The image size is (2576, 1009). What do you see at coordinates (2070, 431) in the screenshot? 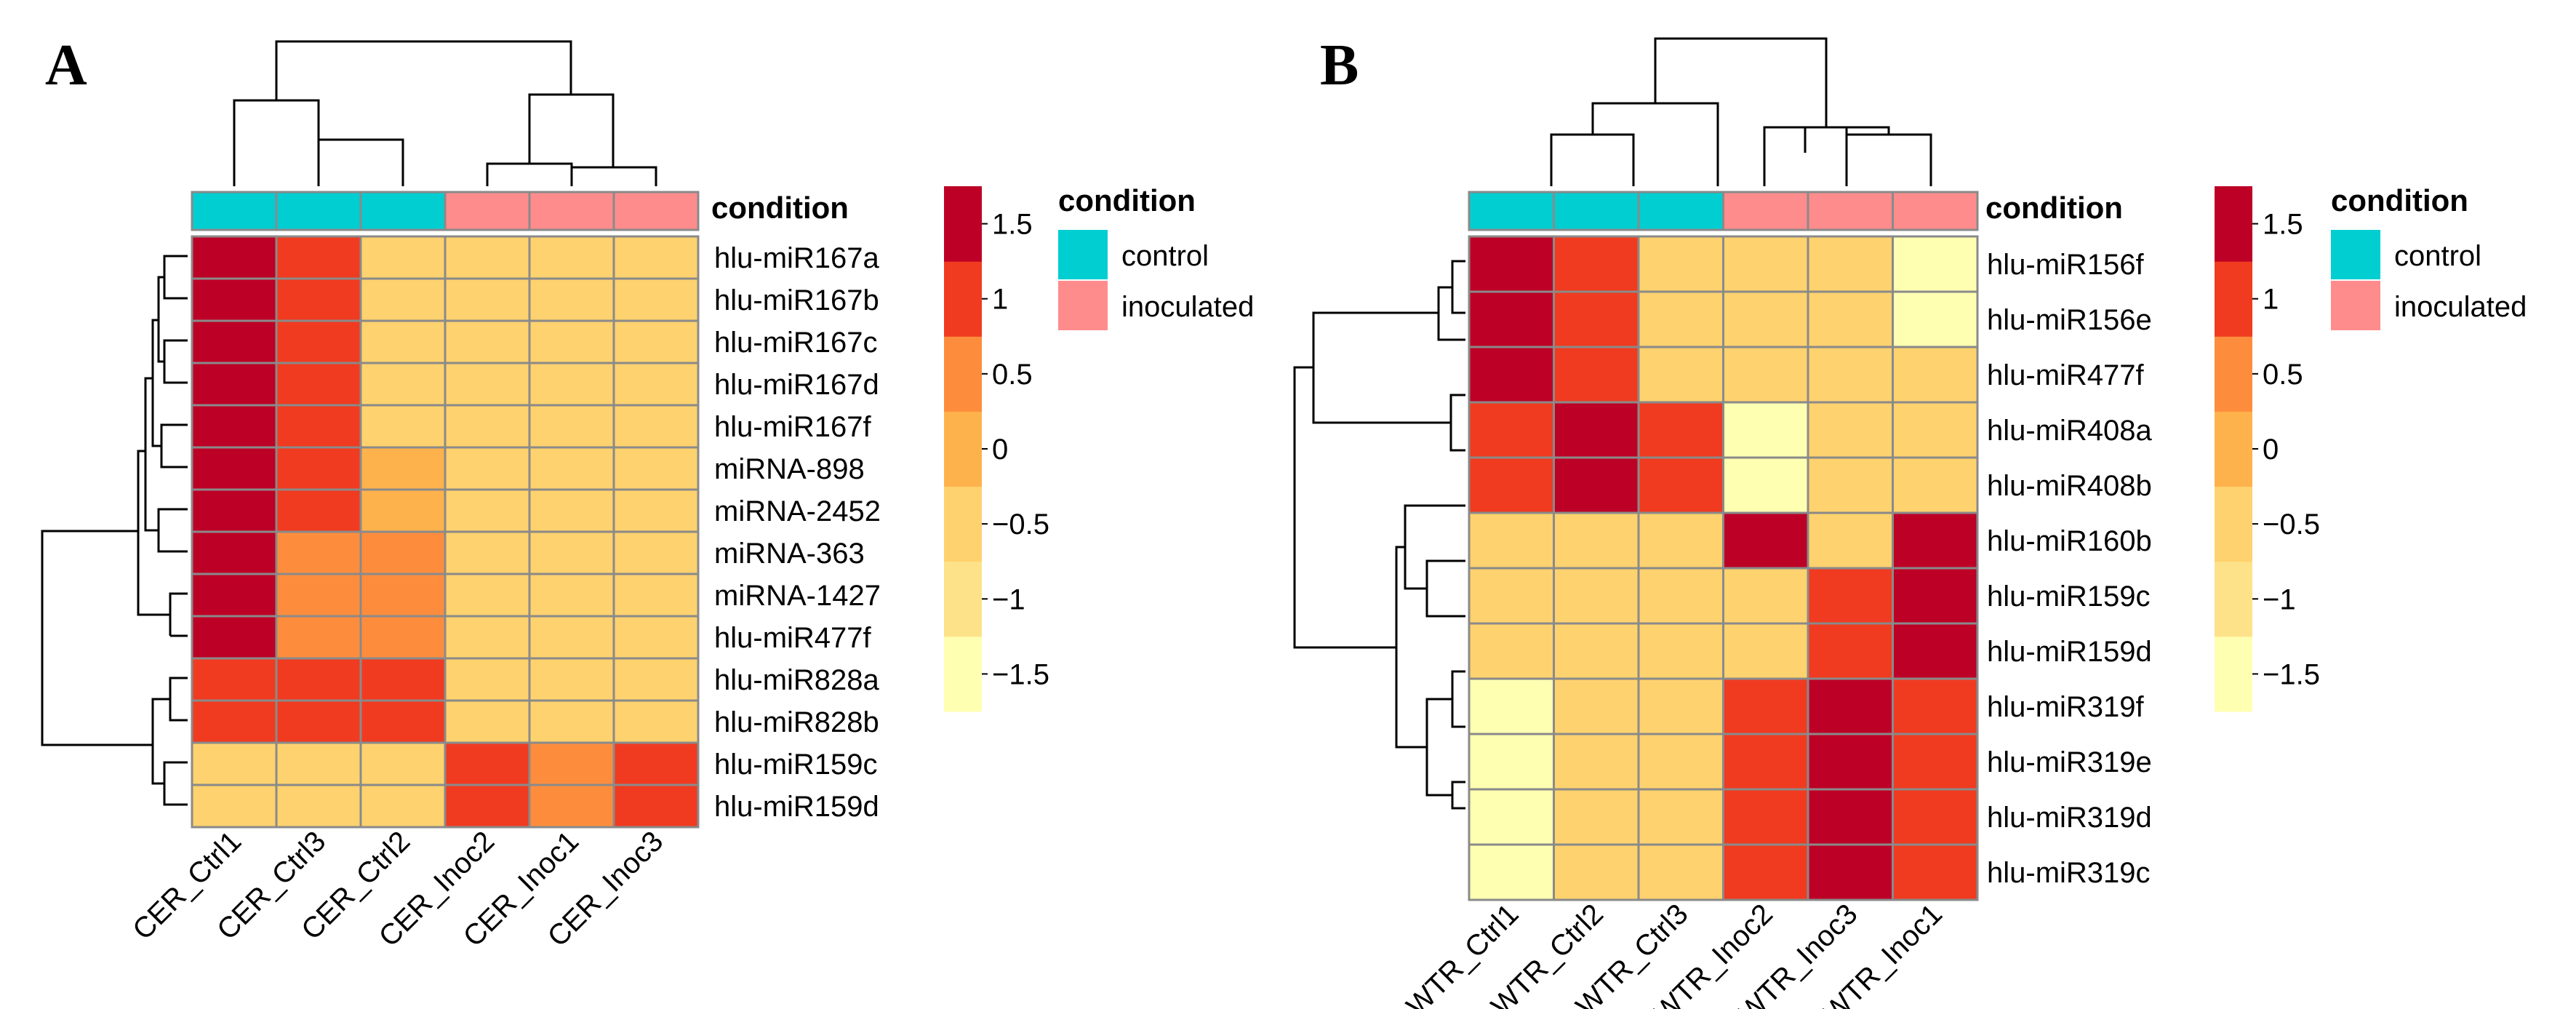
I see `row-label: hlu-miR408a` at bounding box center [2070, 431].